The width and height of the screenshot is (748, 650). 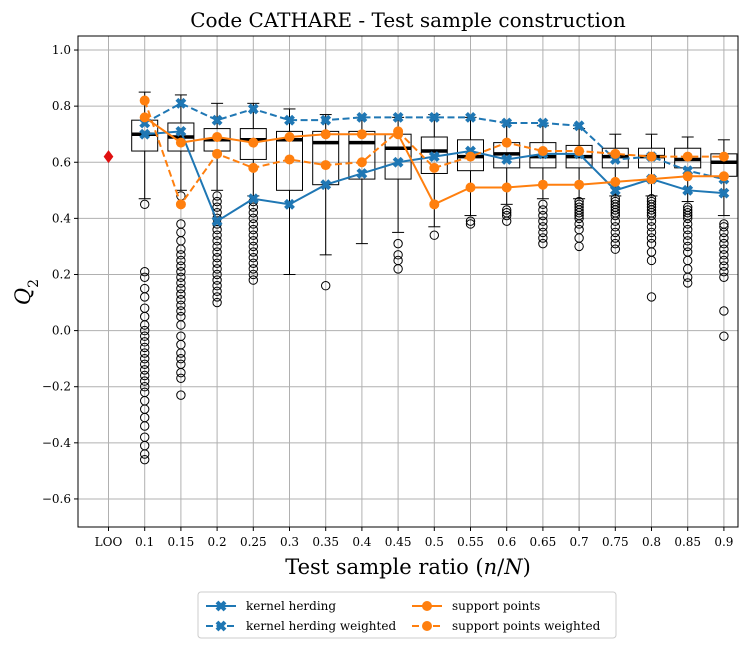 I want to click on y-tick-label: −0.2, so click(x=56, y=387).